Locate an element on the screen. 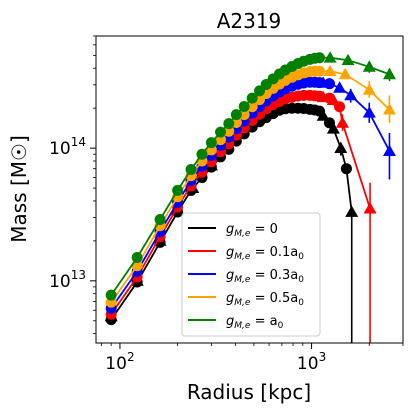  x-tick-label: 10² is located at coordinates (119, 362).